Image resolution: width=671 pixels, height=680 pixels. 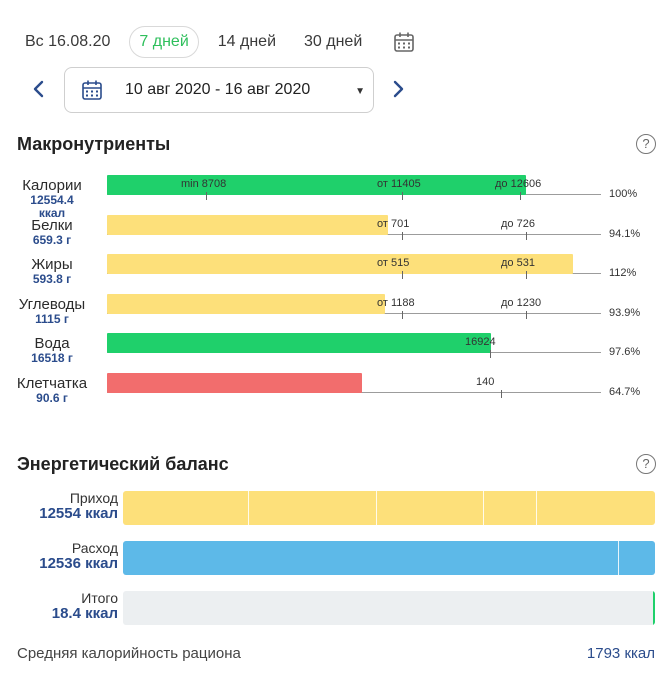 What do you see at coordinates (52, 240) in the screenshot?
I see `macro-amount: 659.3 г` at bounding box center [52, 240].